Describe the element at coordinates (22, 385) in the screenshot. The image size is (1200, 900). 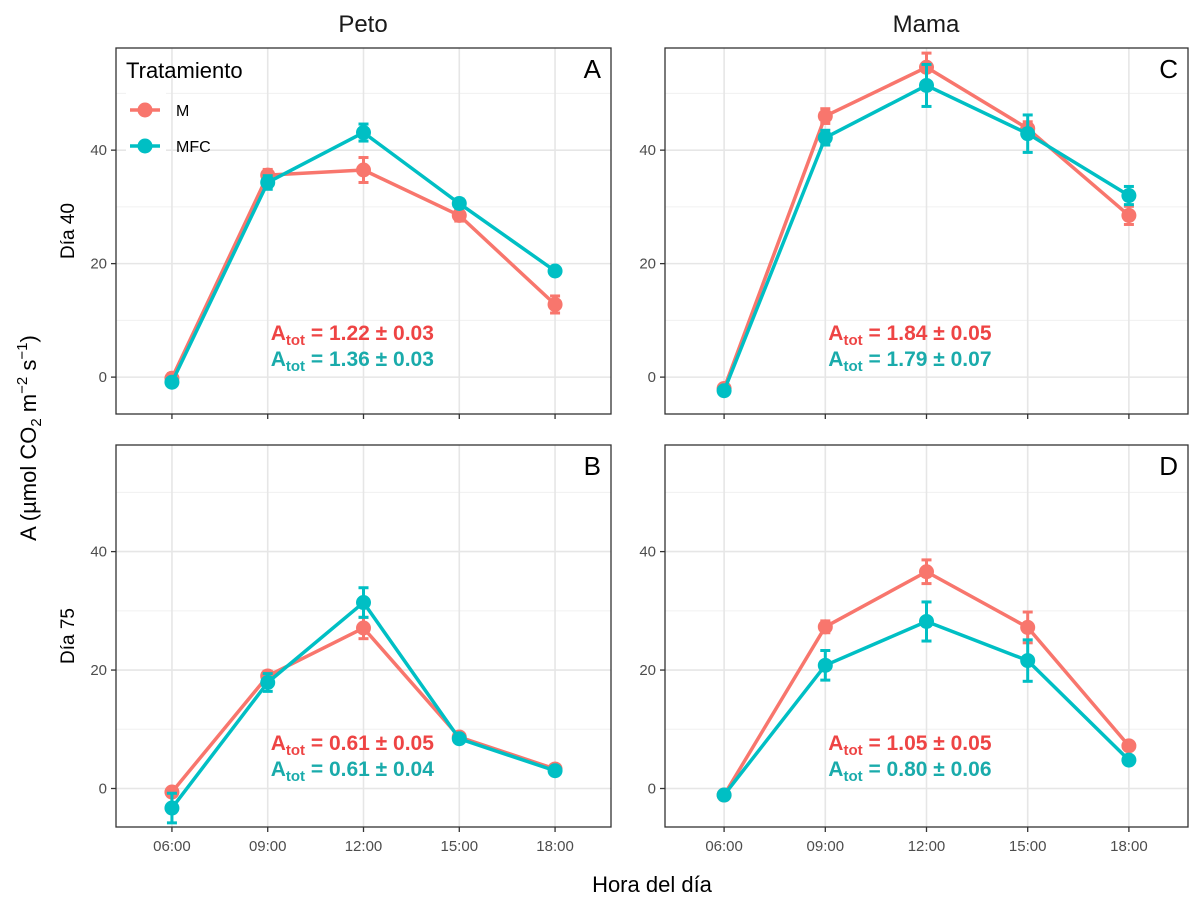
I see `y-title-sup1: −2` at that location.